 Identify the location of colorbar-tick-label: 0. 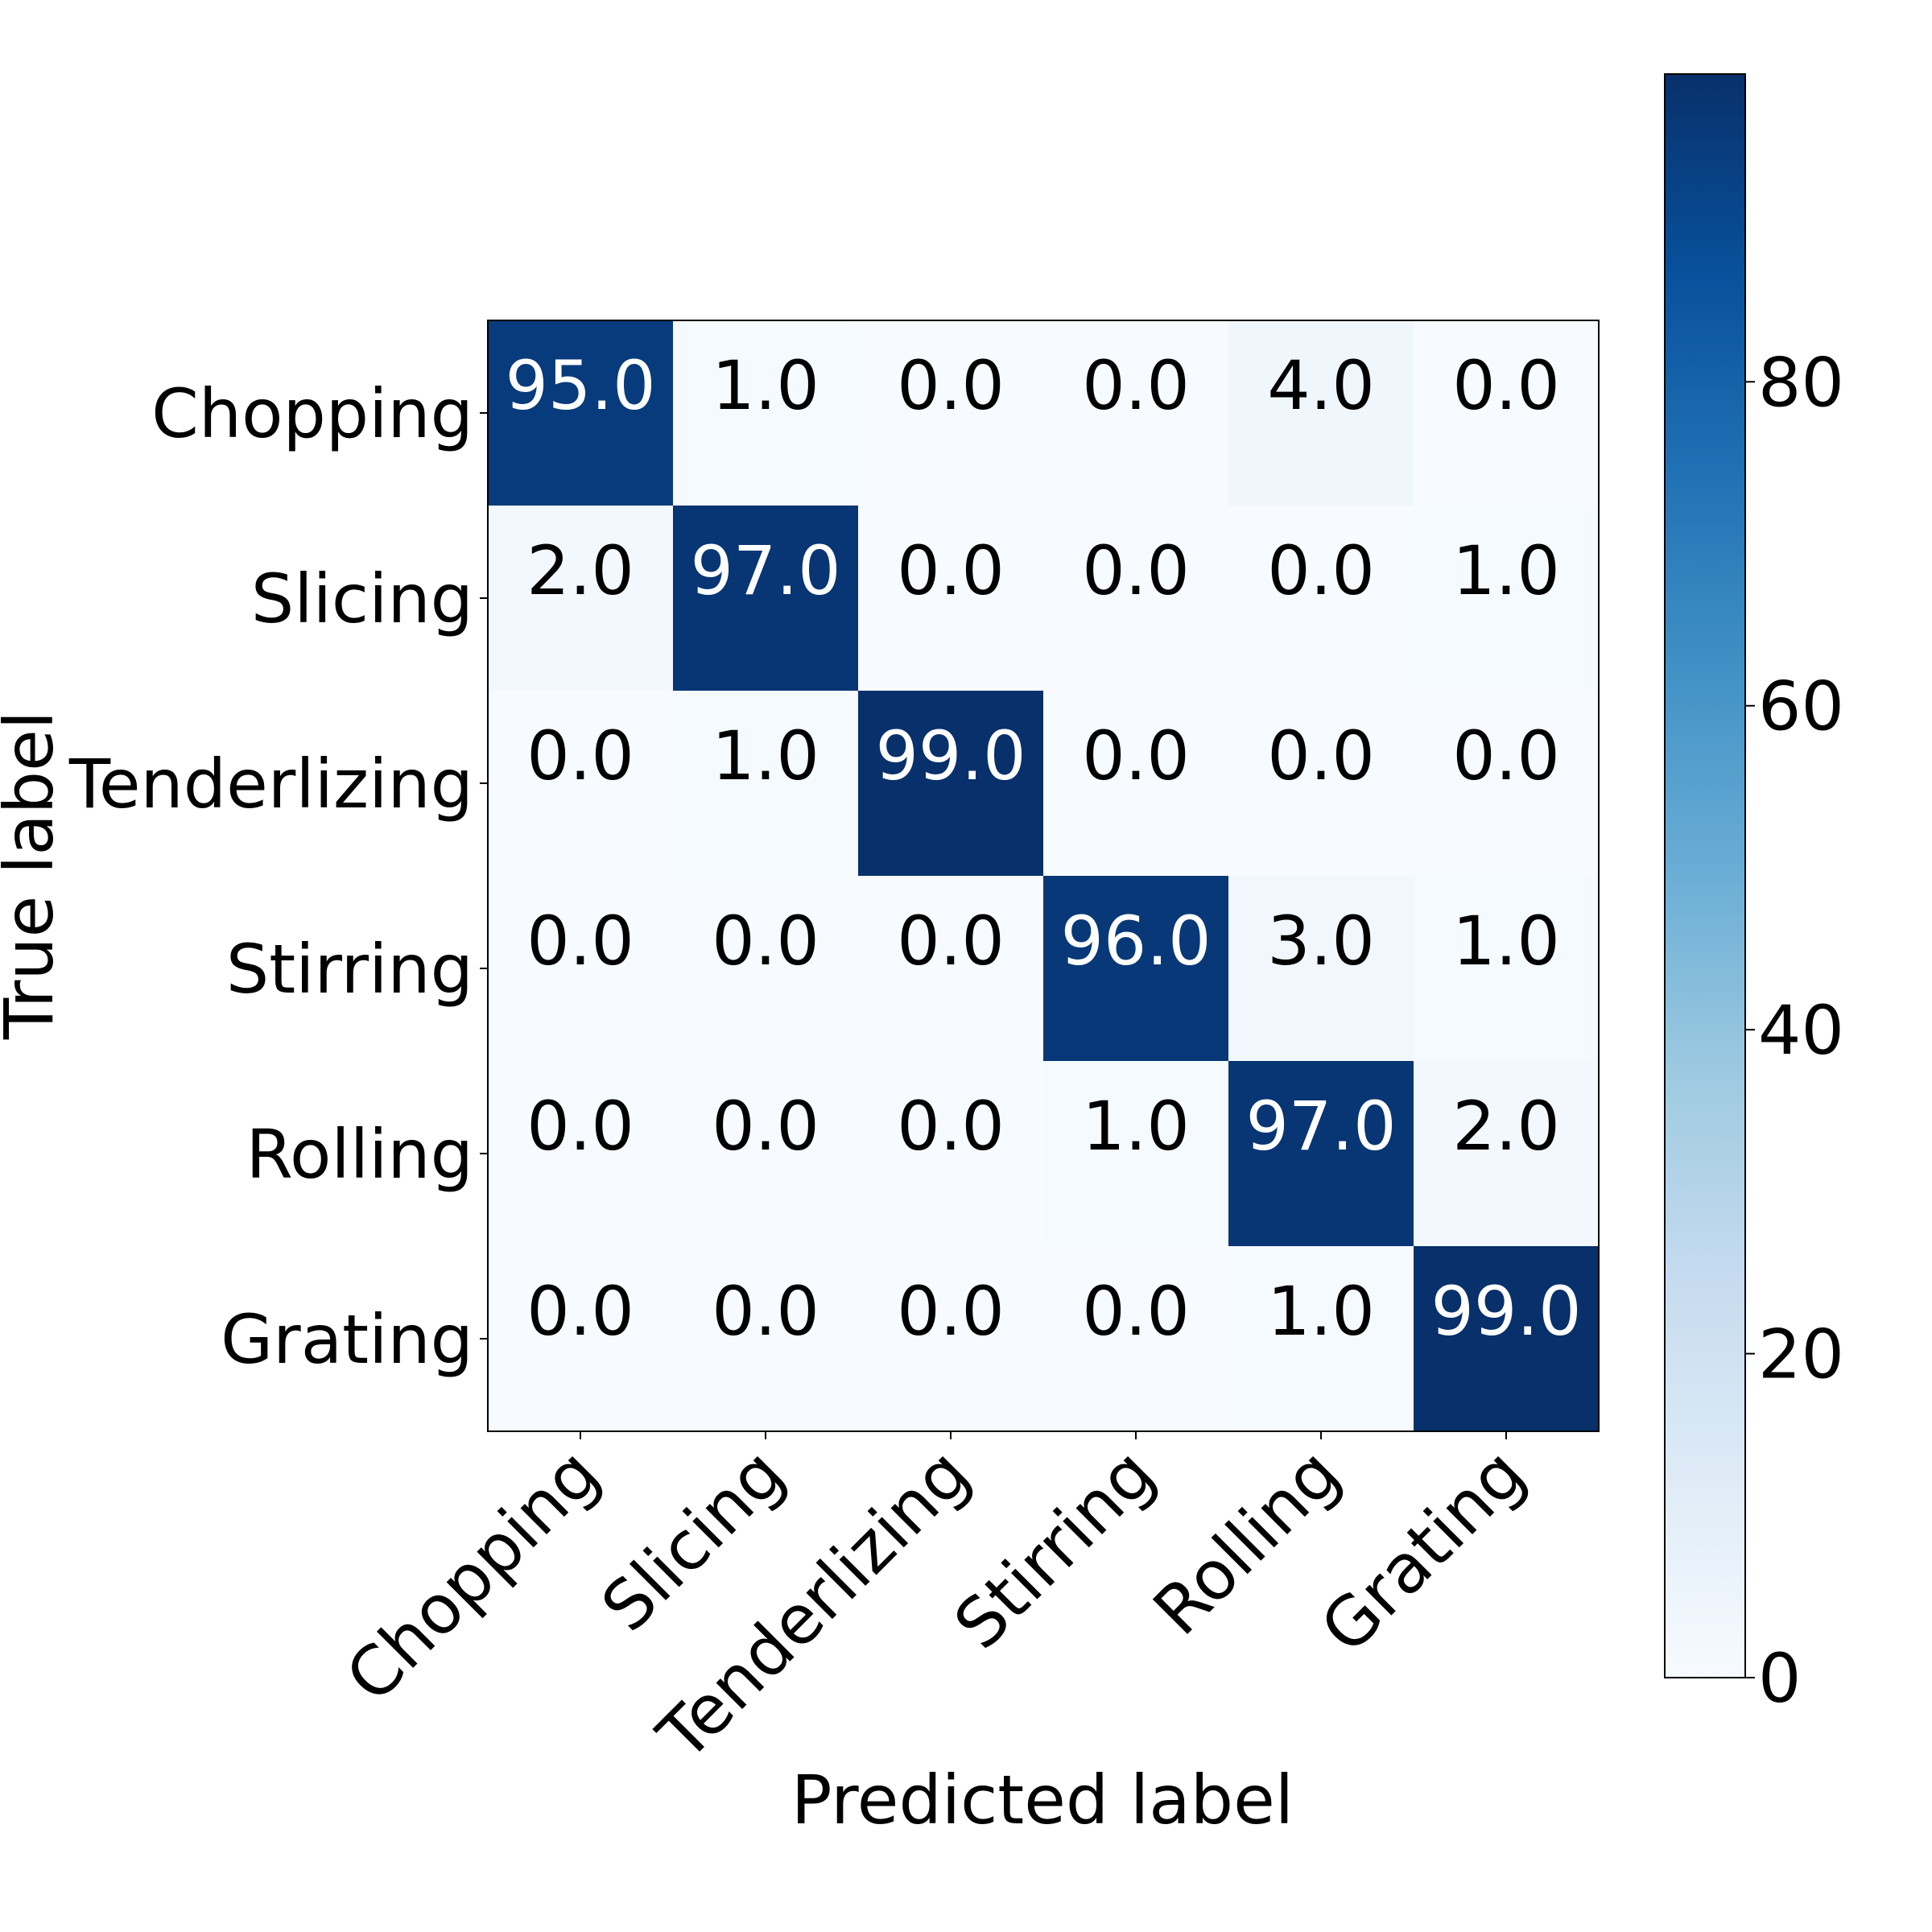
(1779, 1678).